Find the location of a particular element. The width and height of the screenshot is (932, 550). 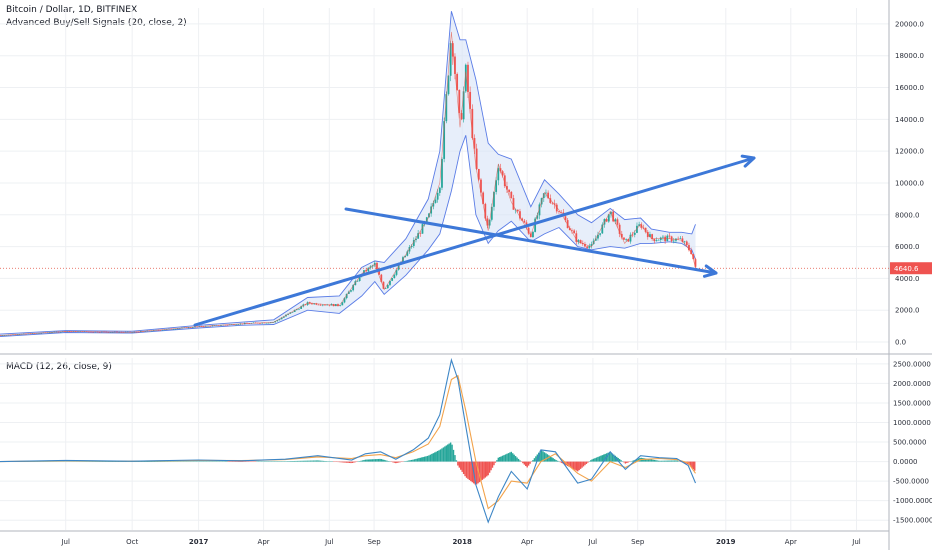

time-tick-label-8: Jul is located at coordinates (593, 542).